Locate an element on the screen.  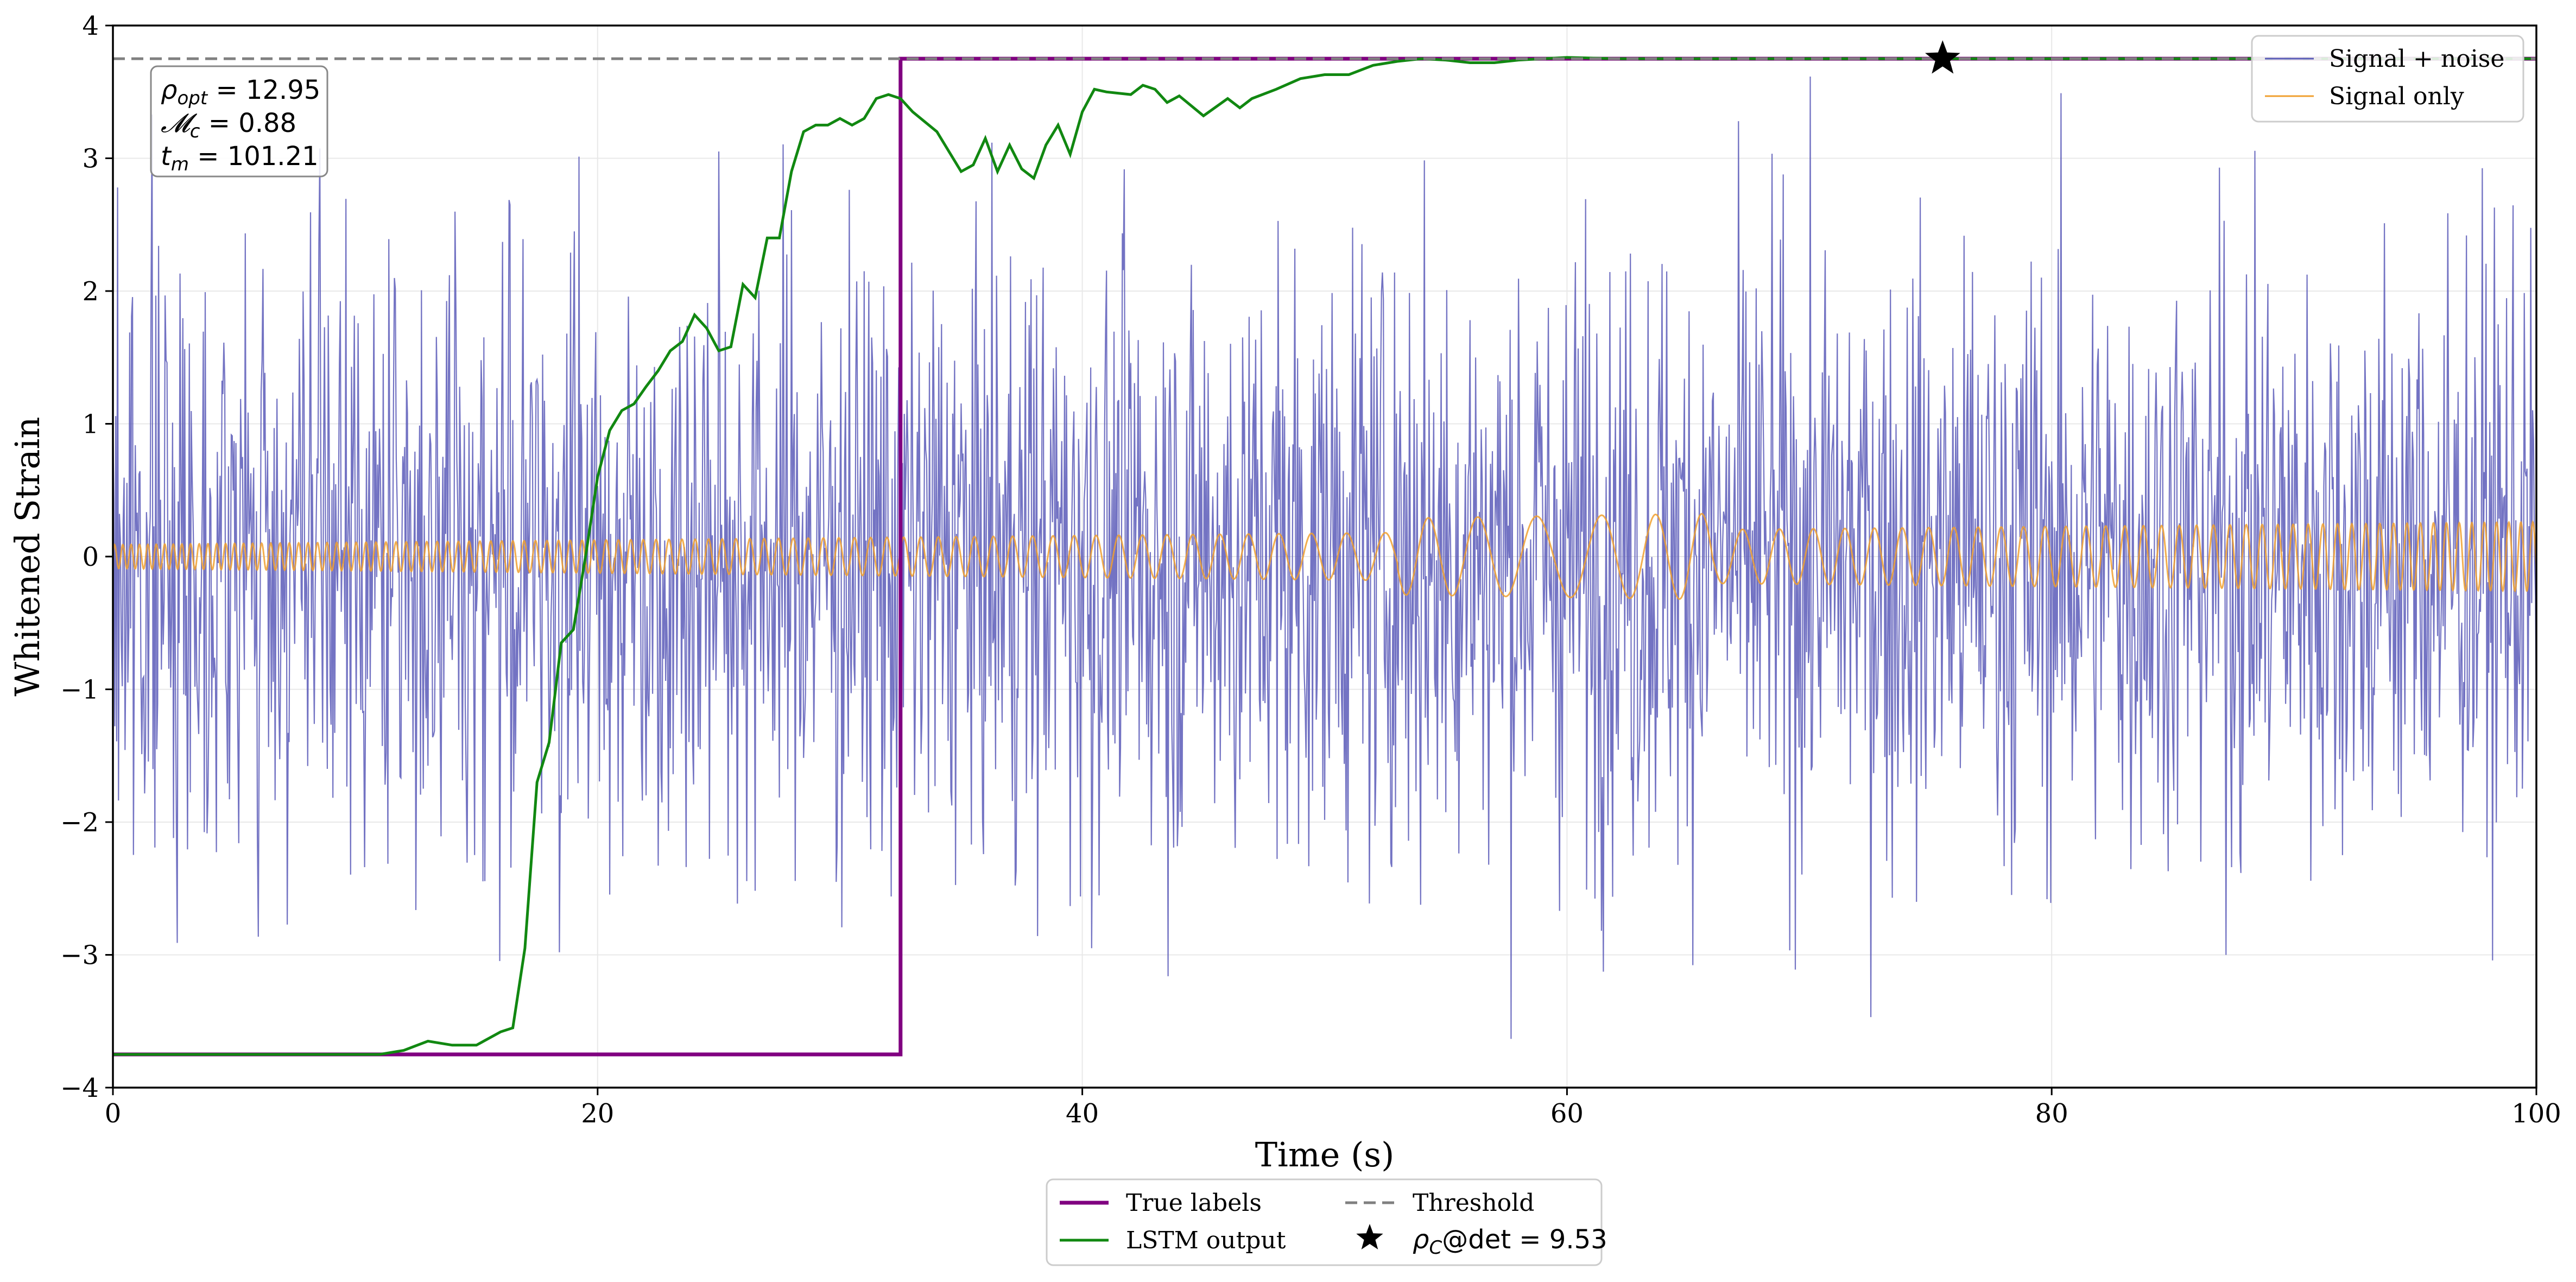
y-axis-label: Whitened Strain is located at coordinates (27, 557).